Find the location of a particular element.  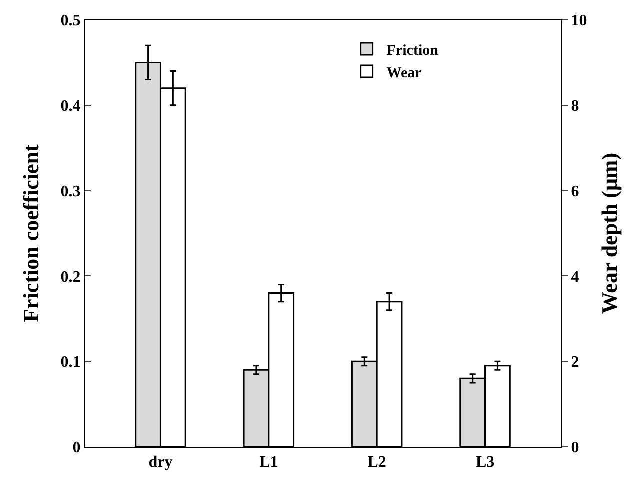

y2-tick-label: 2 is located at coordinates (575, 363).